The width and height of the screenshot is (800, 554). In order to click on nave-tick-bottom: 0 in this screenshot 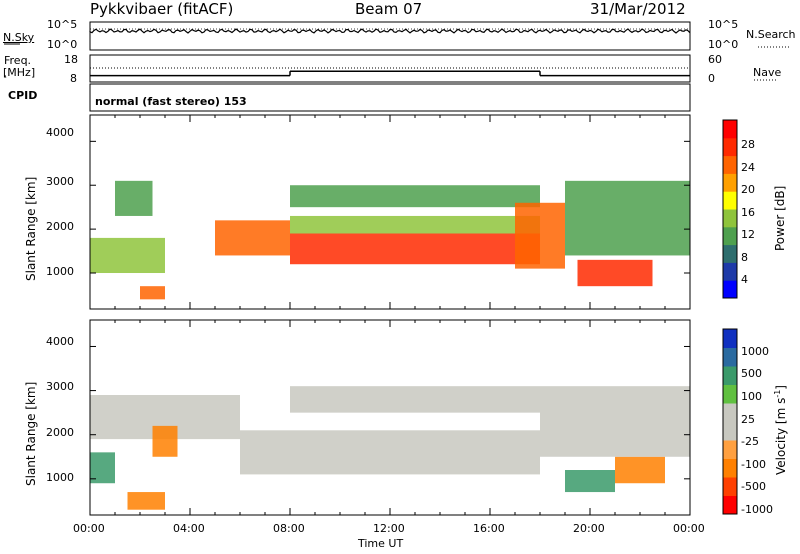, I will do `click(711, 78)`.